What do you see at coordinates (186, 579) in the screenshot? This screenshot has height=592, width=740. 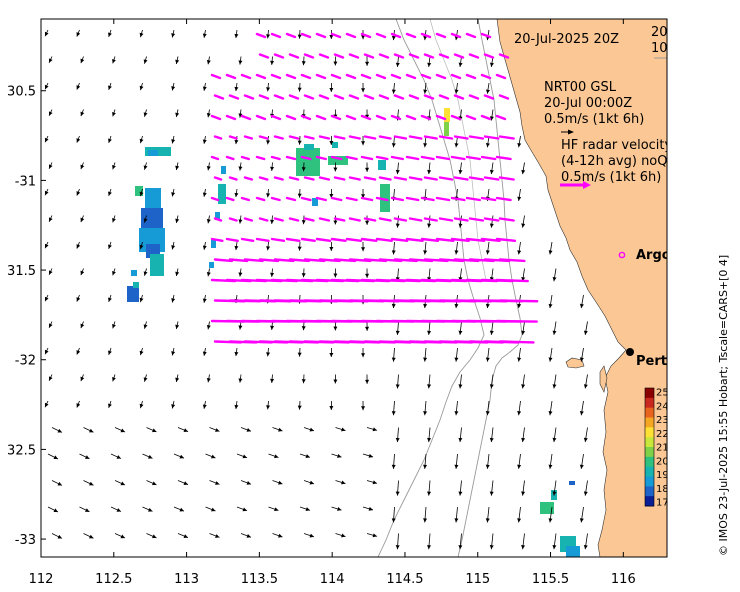 I see `x-tick-label: 113` at bounding box center [186, 579].